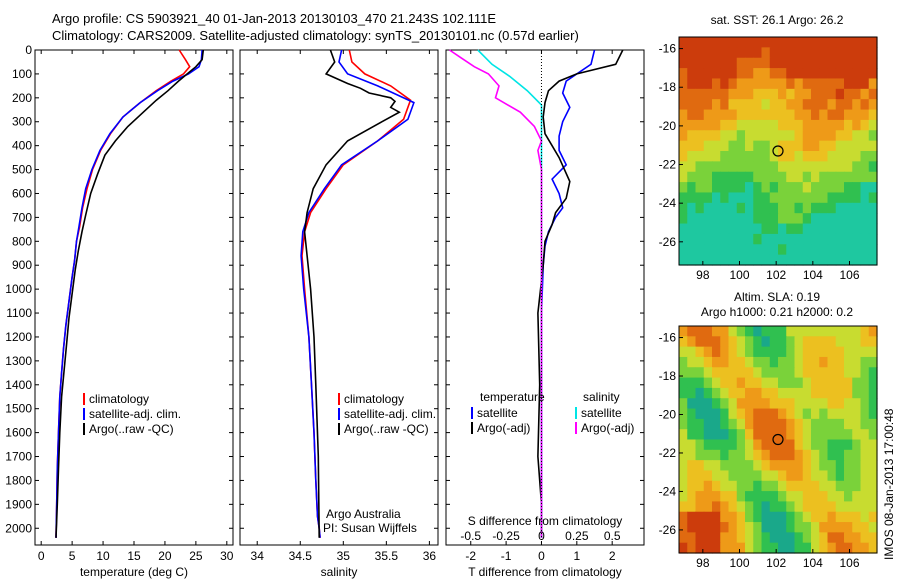 The width and height of the screenshot is (900, 580). What do you see at coordinates (506, 556) in the screenshot?
I see `x-tick-label: -1` at bounding box center [506, 556].